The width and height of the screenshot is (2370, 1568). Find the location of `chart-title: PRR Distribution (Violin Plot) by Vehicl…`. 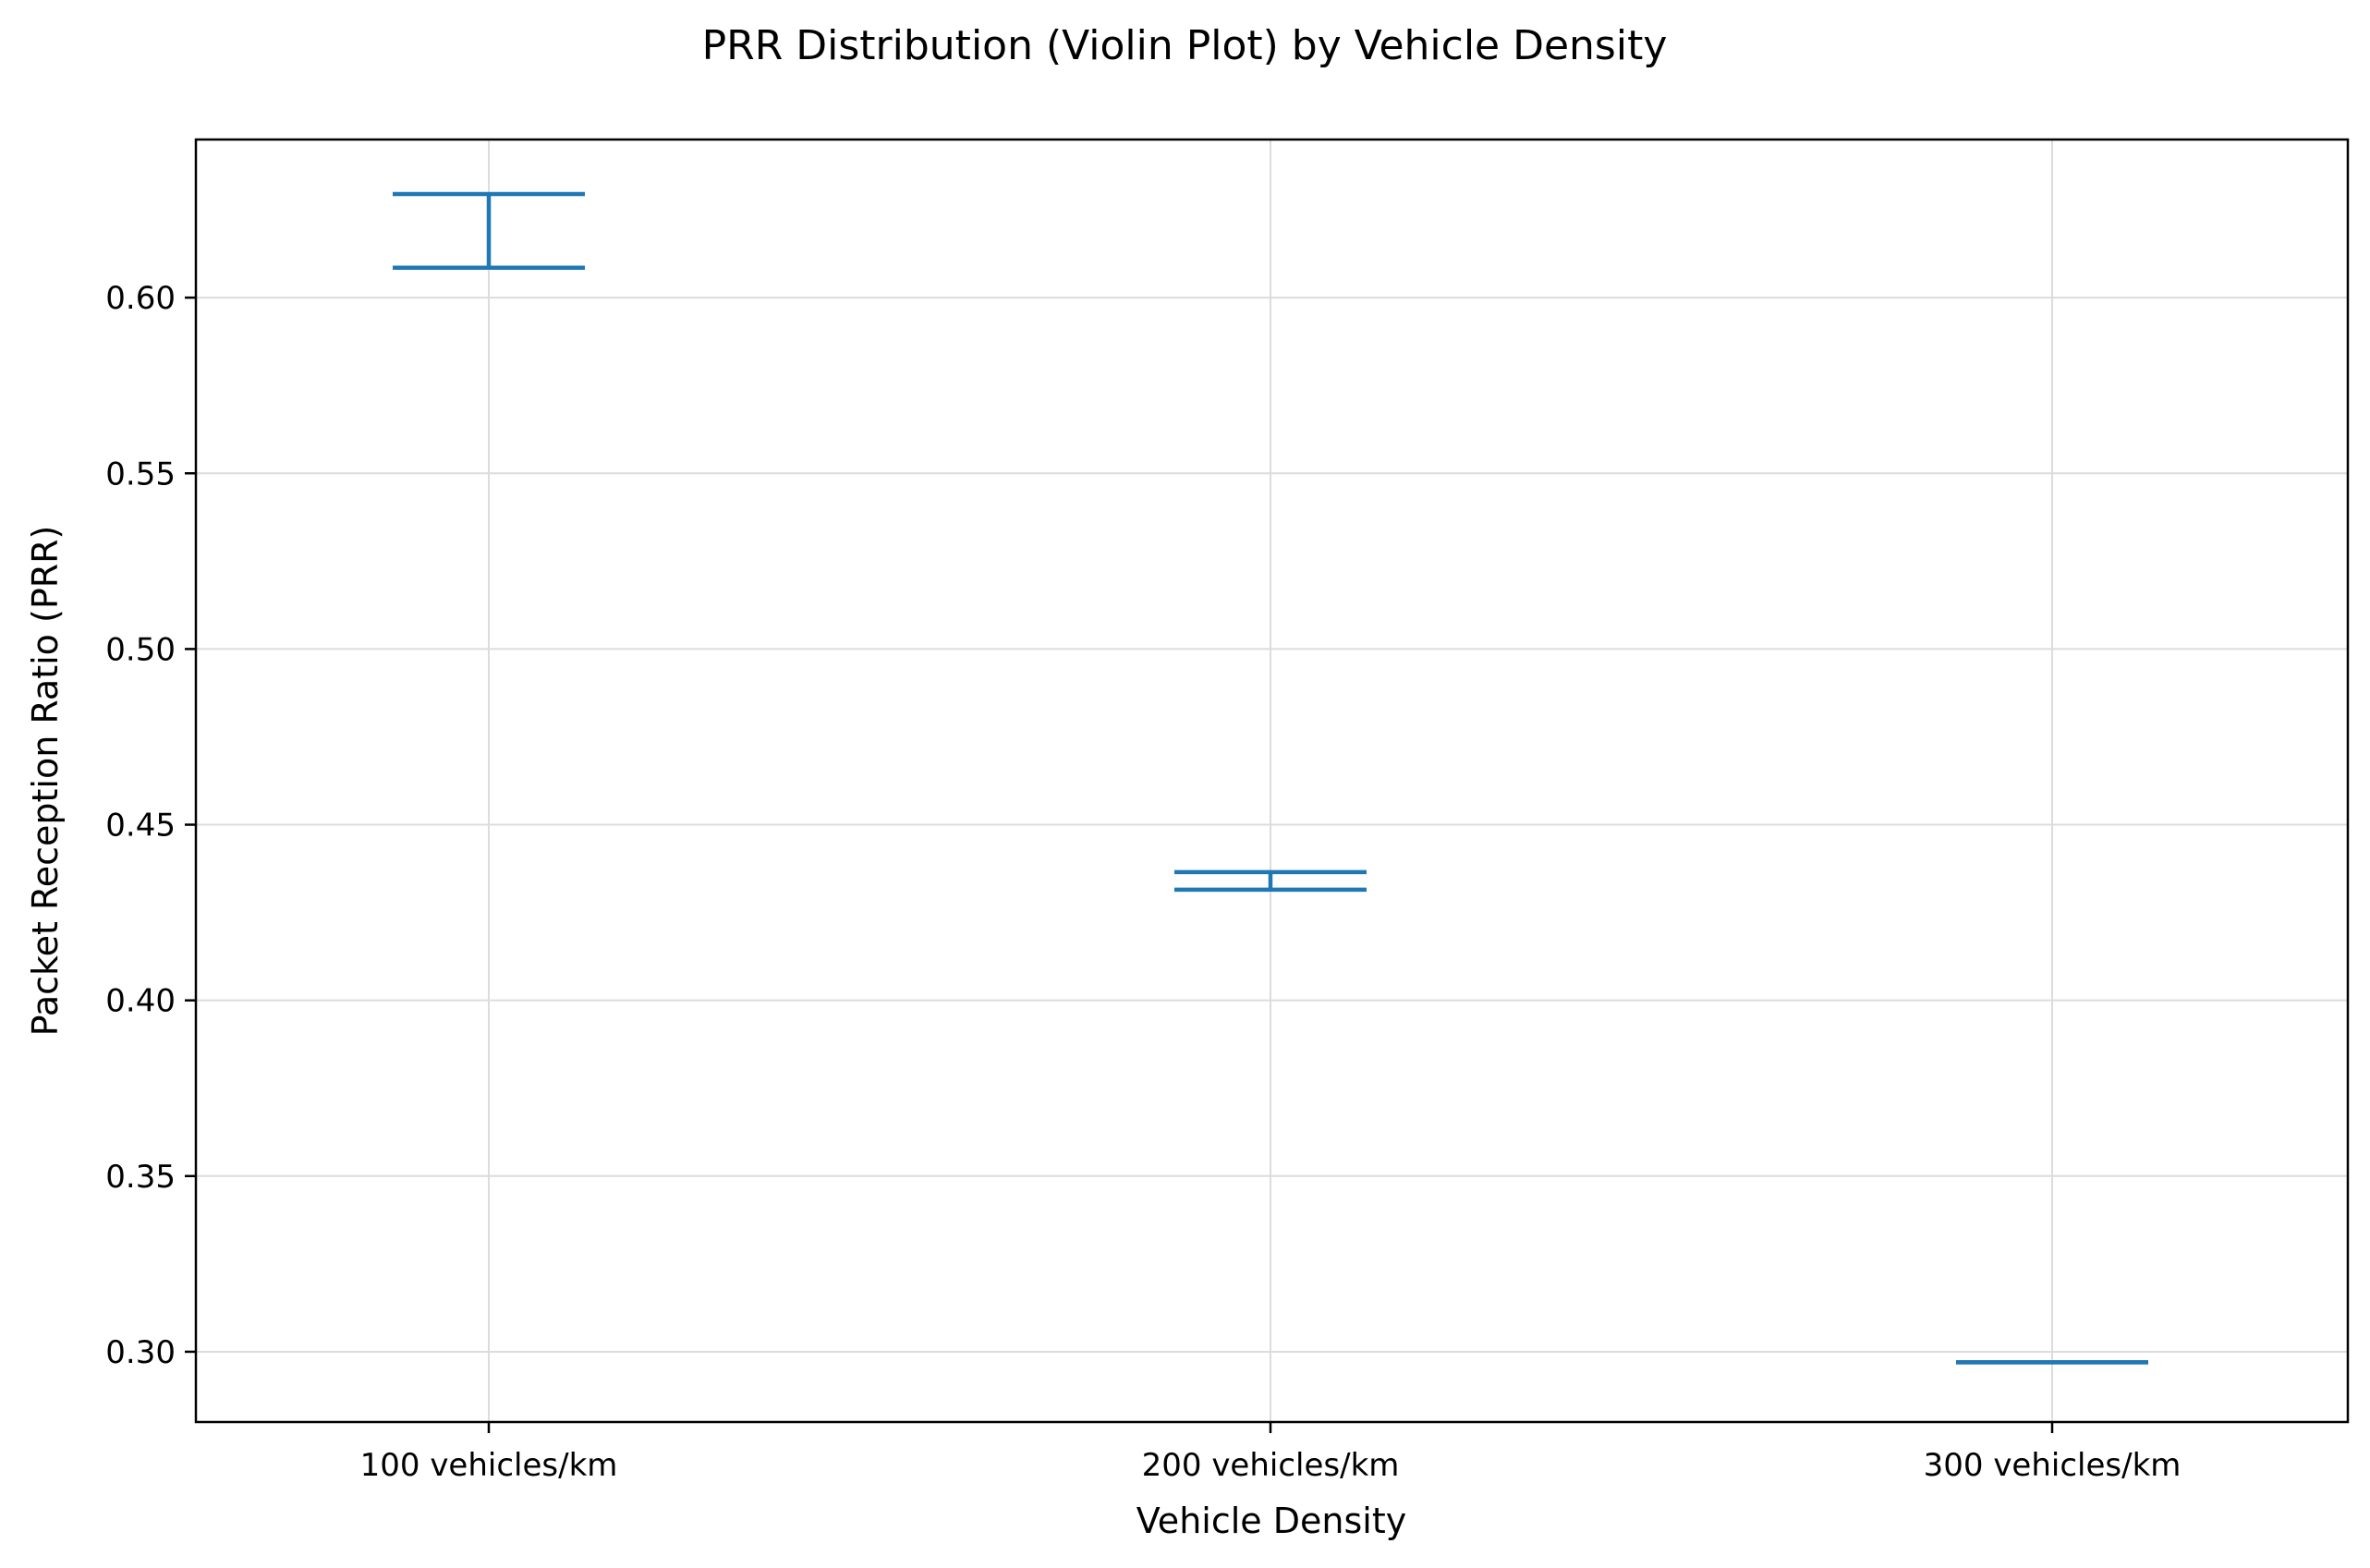

chart-title: PRR Distribution (Violin Plot) by Vehicl… is located at coordinates (1185, 45).